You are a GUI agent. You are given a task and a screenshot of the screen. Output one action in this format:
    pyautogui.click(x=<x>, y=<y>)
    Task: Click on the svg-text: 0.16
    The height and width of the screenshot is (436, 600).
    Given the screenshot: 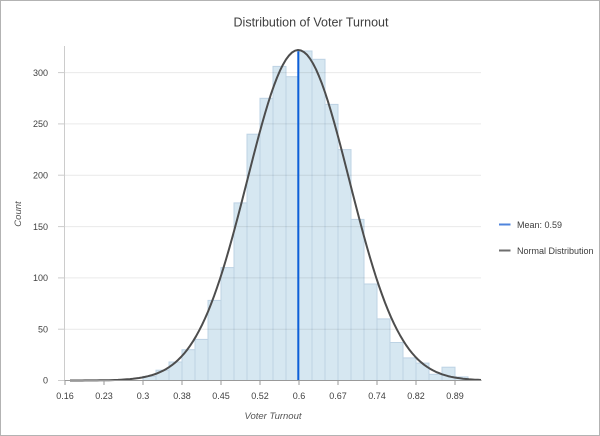 What is the action you would take?
    pyautogui.click(x=65, y=396)
    